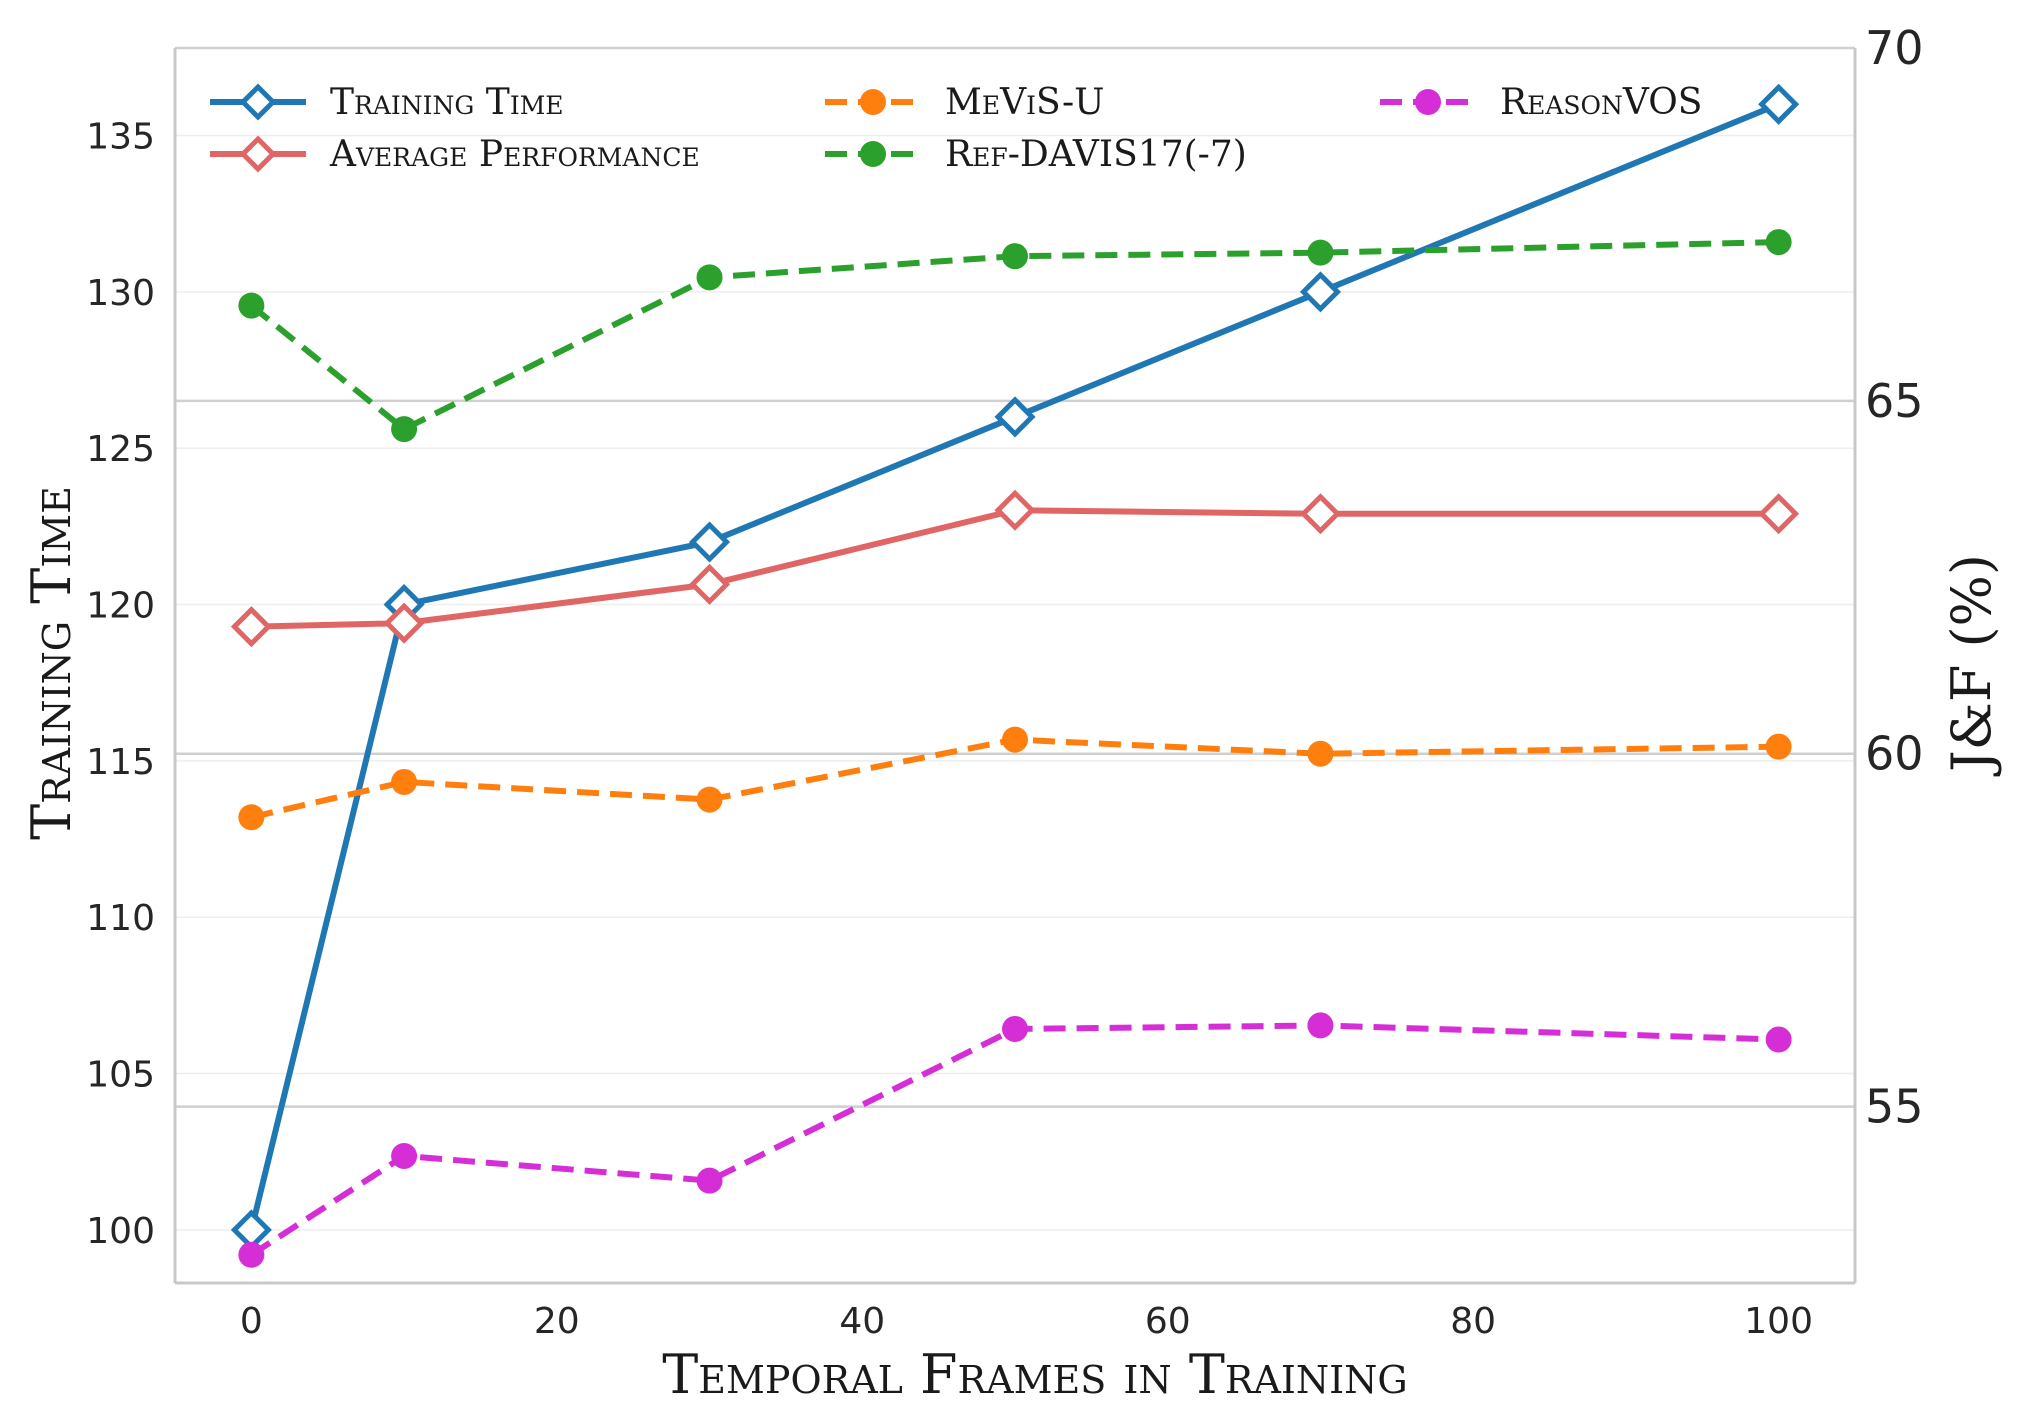 The width and height of the screenshot is (2022, 1418). Describe the element at coordinates (862, 1321) in the screenshot. I see `x-tick-label: 40` at that location.